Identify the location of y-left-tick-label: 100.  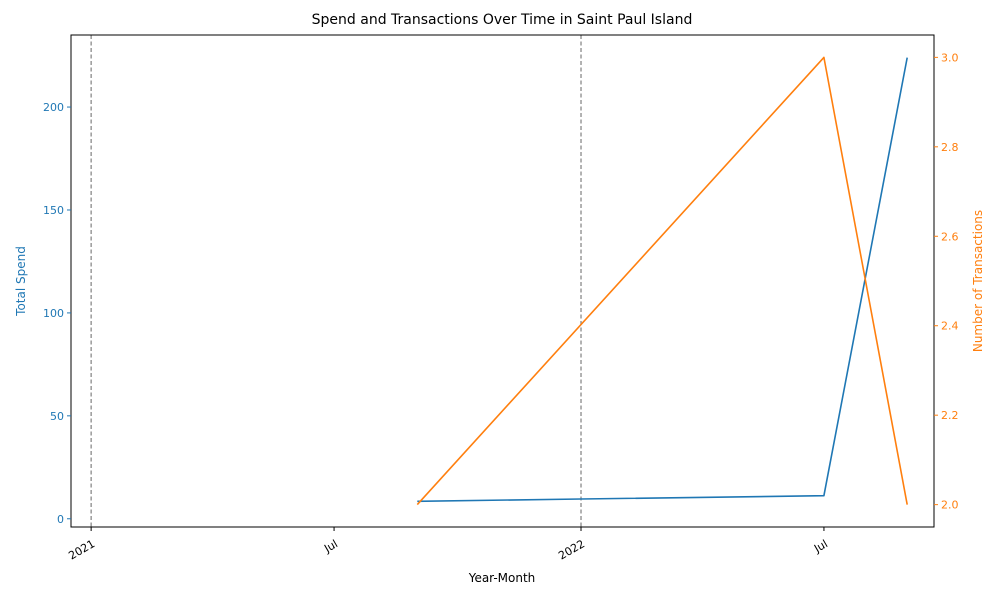
(53, 313).